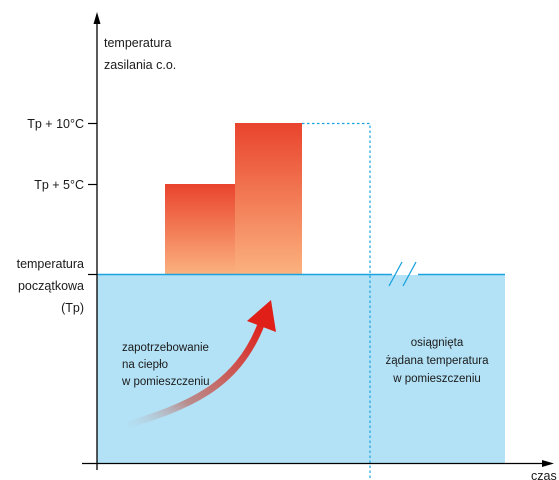 This screenshot has width=559, height=480. Describe the element at coordinates (200, 229) in the screenshot. I see `heating-step-low` at that location.